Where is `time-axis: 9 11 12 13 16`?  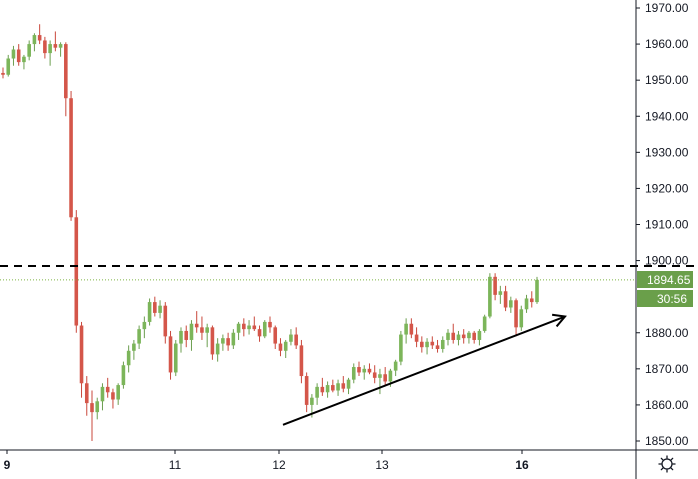
time-axis: 9 11 12 13 16 is located at coordinates (349, 460).